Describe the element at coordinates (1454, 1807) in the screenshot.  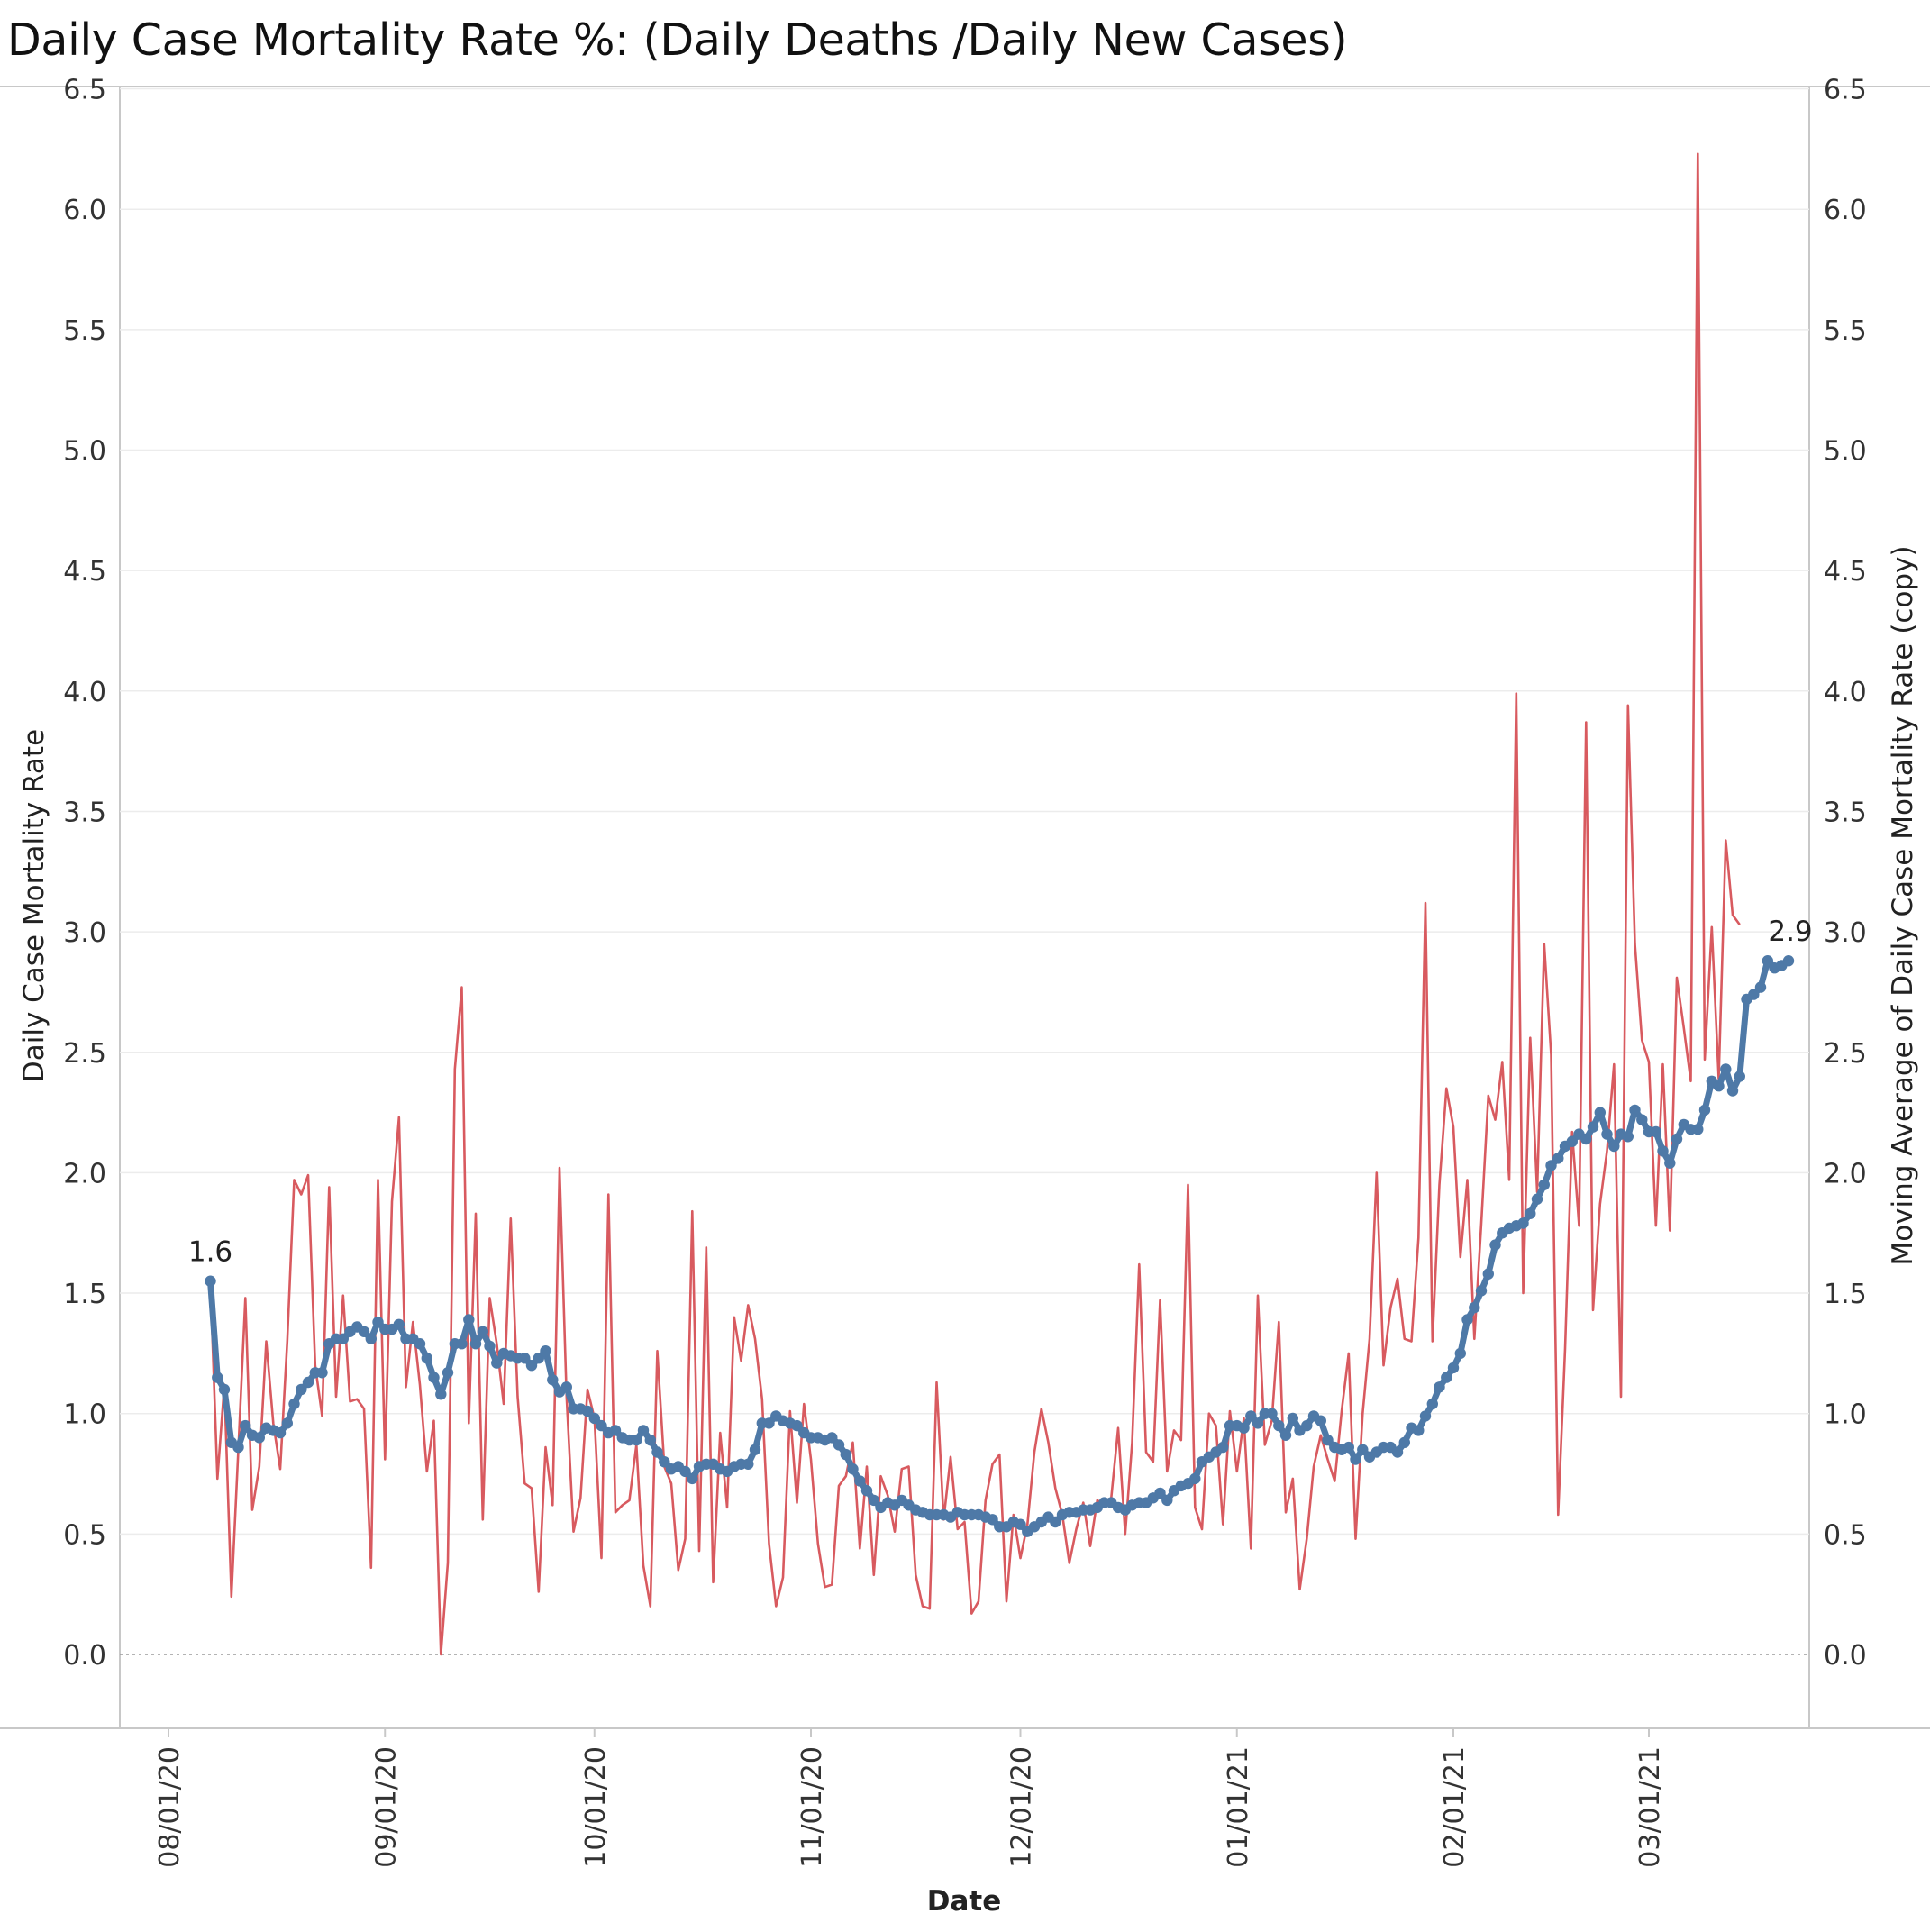
I see `x-tick-label: 02/01/21` at that location.